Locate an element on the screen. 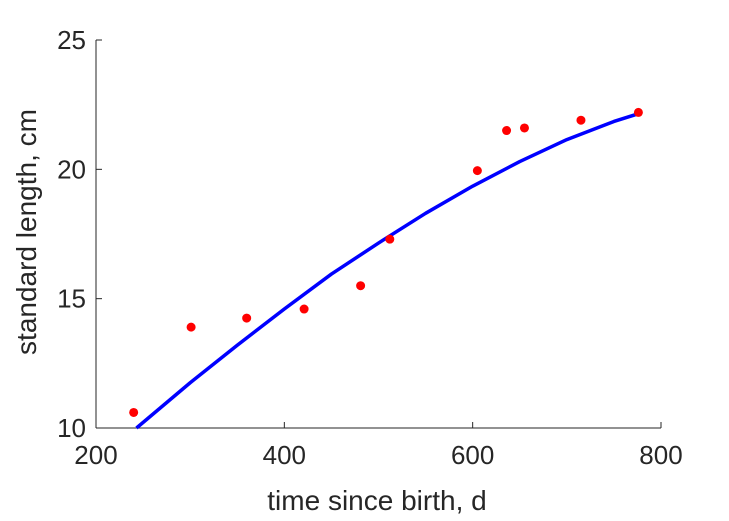 This screenshot has height=521, width=729. x-tick-label: 200 is located at coordinates (95, 455).